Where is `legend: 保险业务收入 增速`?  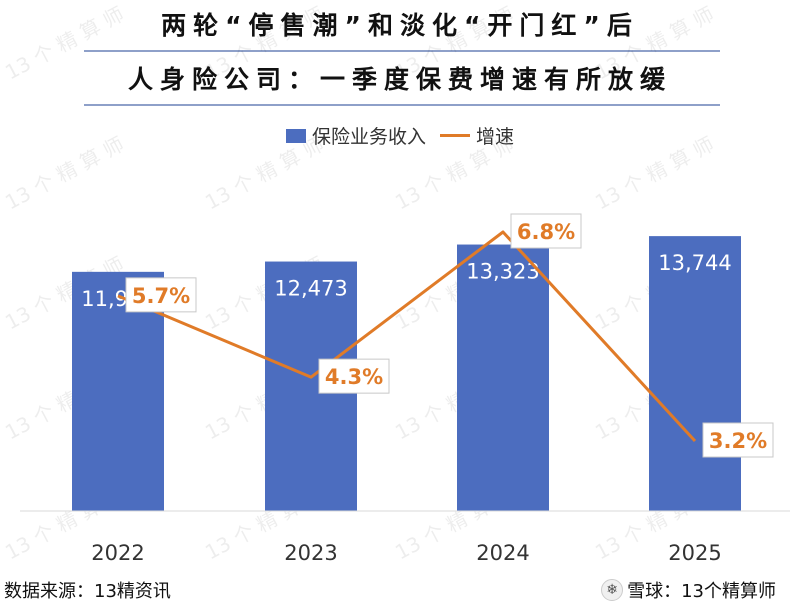 legend: 保险业务收入 增速 is located at coordinates (400, 135).